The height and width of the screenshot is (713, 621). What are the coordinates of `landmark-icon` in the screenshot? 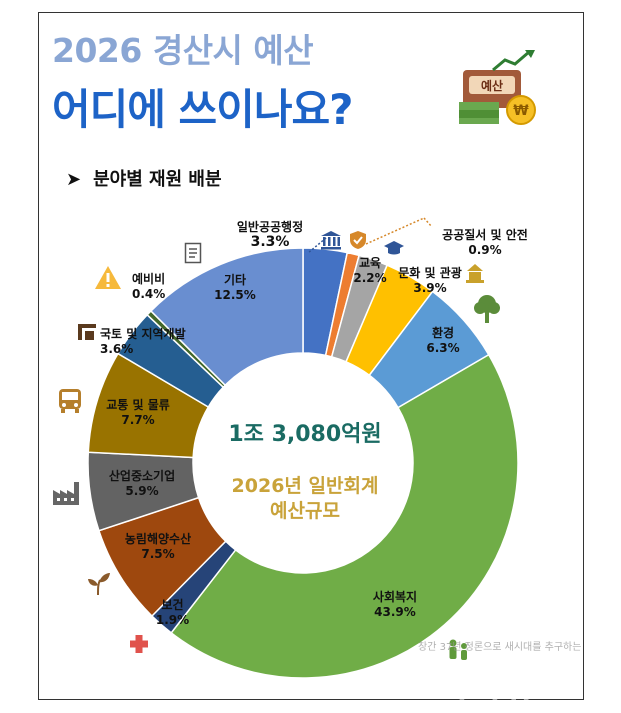 It's located at (475, 273).